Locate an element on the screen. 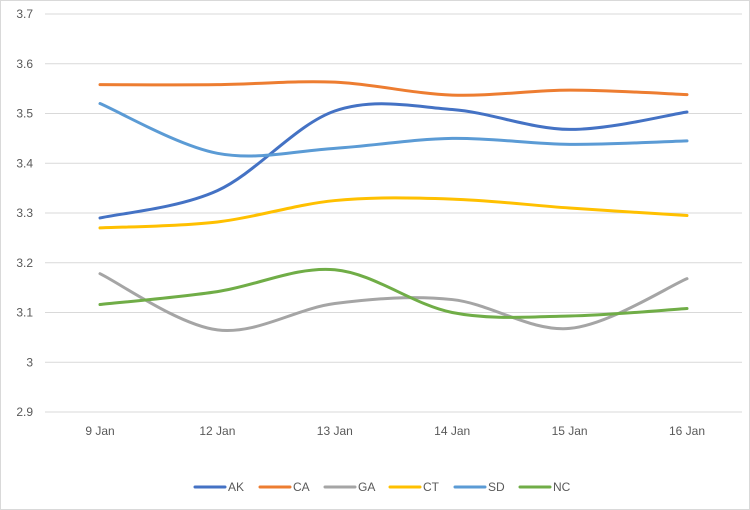 This screenshot has width=750, height=510. legend-label: GA is located at coordinates (366, 487).